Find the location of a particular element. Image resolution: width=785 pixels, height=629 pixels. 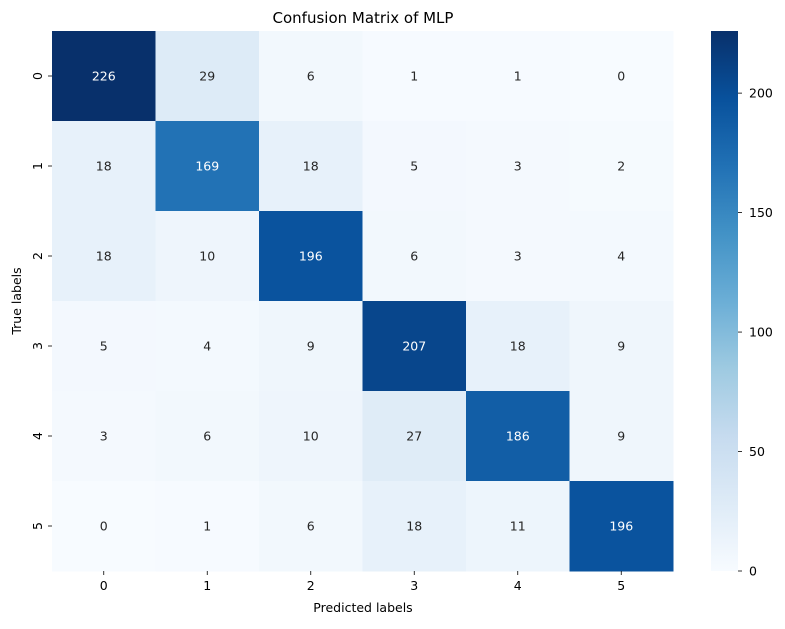

x-tick-label: 0 is located at coordinates (104, 585).